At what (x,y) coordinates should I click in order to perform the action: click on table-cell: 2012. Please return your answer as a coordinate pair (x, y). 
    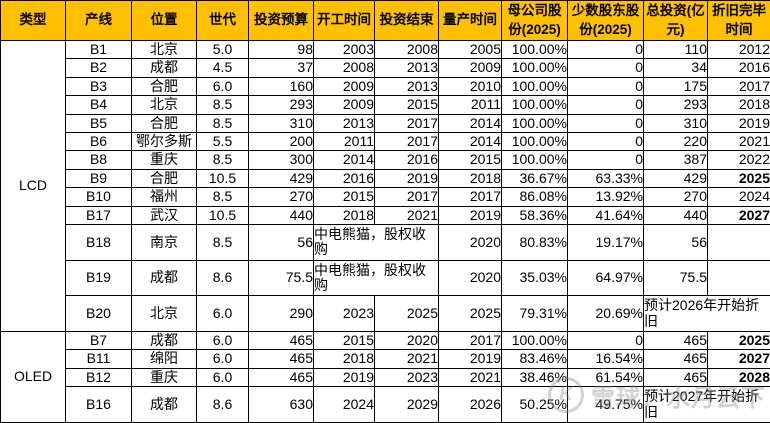
    Looking at the image, I should click on (738, 49).